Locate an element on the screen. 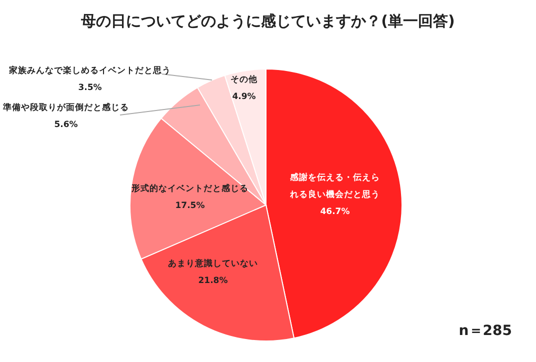 The width and height of the screenshot is (536, 362). slice-label: あまり意識していない is located at coordinates (213, 263).